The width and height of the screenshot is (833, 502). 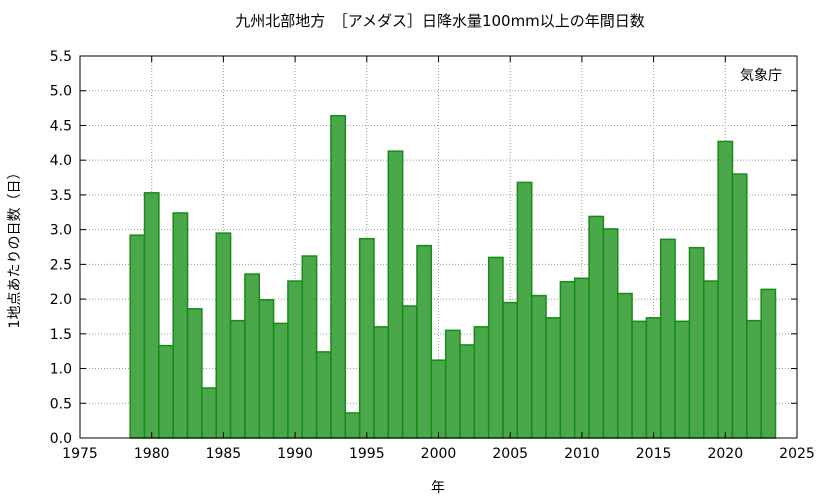 What do you see at coordinates (366, 338) in the screenshot?
I see `bar-1995` at bounding box center [366, 338].